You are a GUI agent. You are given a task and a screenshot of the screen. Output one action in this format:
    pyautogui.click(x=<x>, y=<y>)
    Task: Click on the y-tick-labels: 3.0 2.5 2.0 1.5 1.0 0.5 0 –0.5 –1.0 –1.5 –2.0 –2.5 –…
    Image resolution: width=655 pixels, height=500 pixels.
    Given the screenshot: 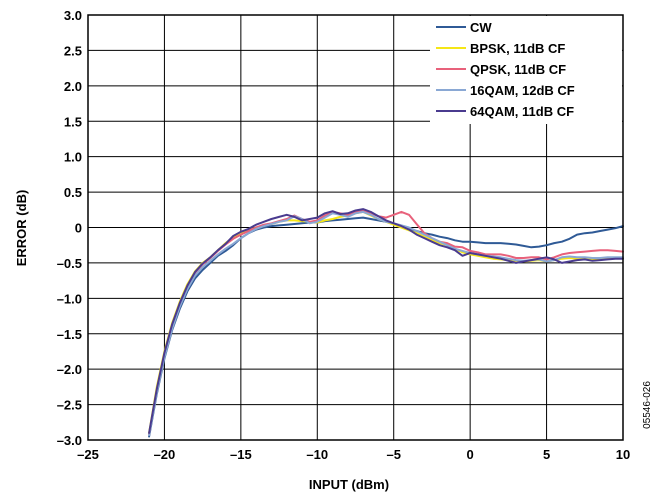 What is the action you would take?
    pyautogui.click(x=69, y=228)
    